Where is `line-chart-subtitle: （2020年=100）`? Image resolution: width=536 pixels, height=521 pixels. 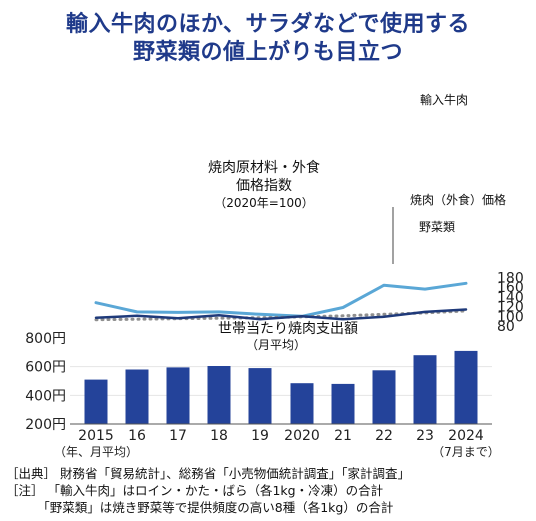 line-chart-subtitle: （2020年=100） is located at coordinates (264, 203).